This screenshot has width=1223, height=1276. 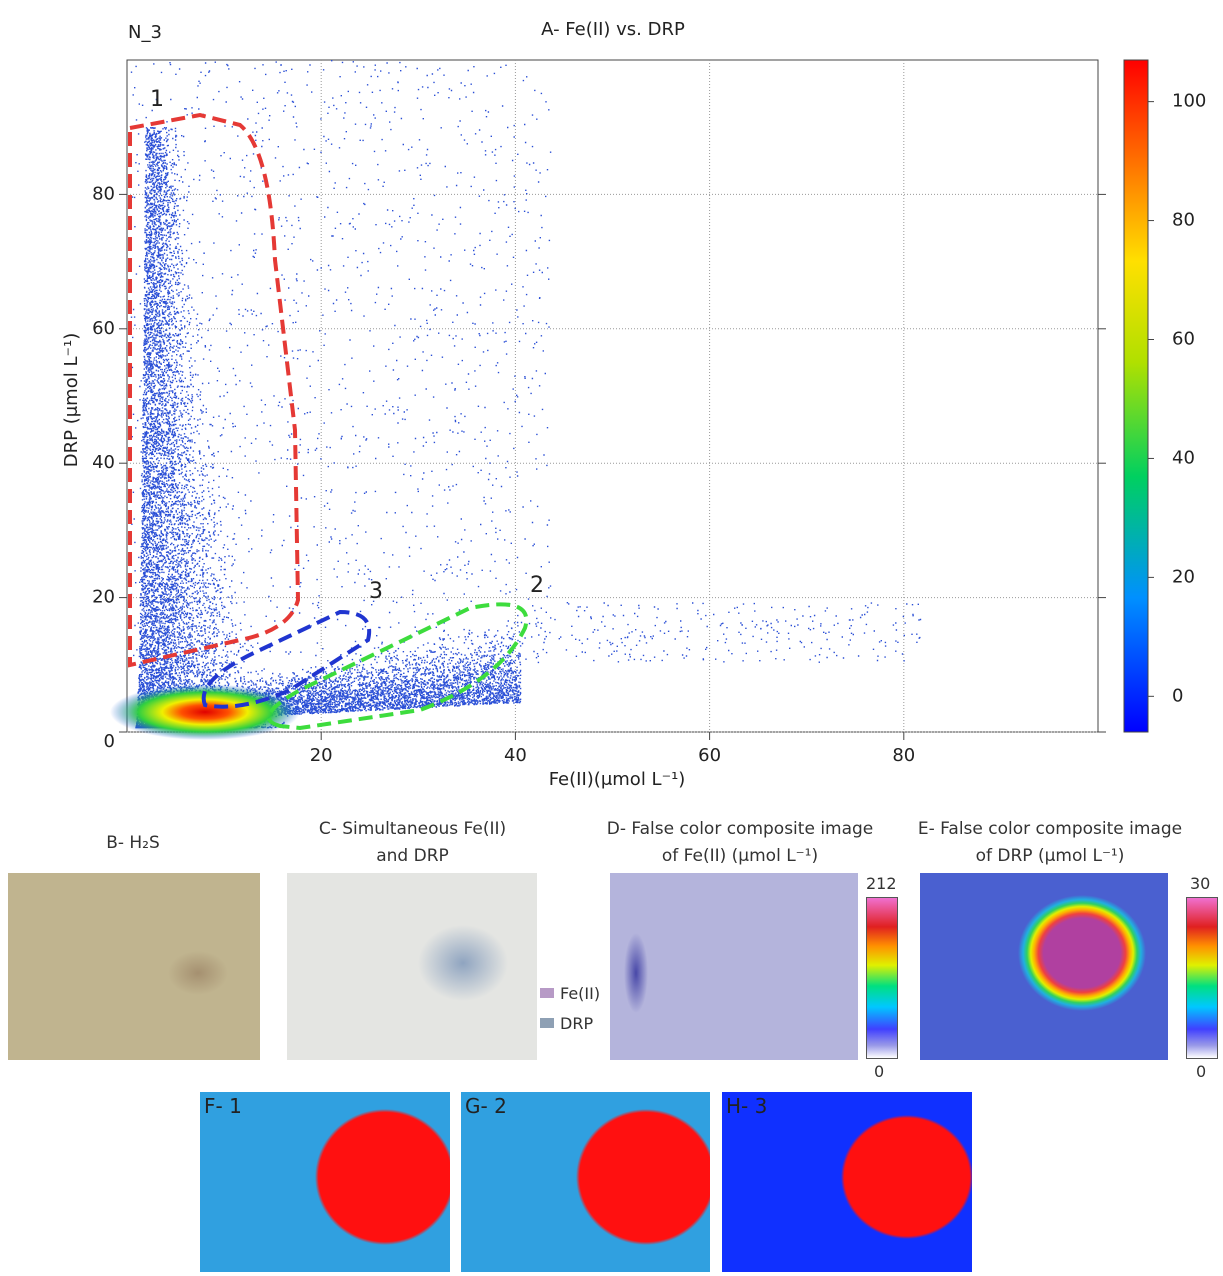 What do you see at coordinates (103, 597) in the screenshot?
I see `y-tick-label: 20` at bounding box center [103, 597].